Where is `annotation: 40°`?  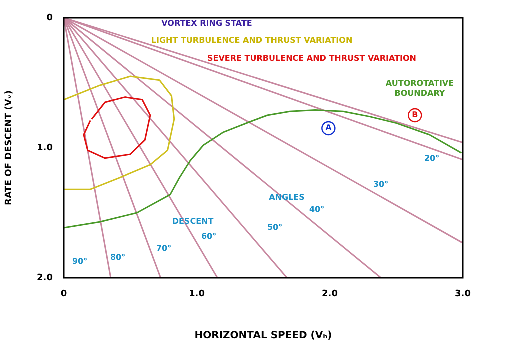 annotation: 40° is located at coordinates (317, 209).